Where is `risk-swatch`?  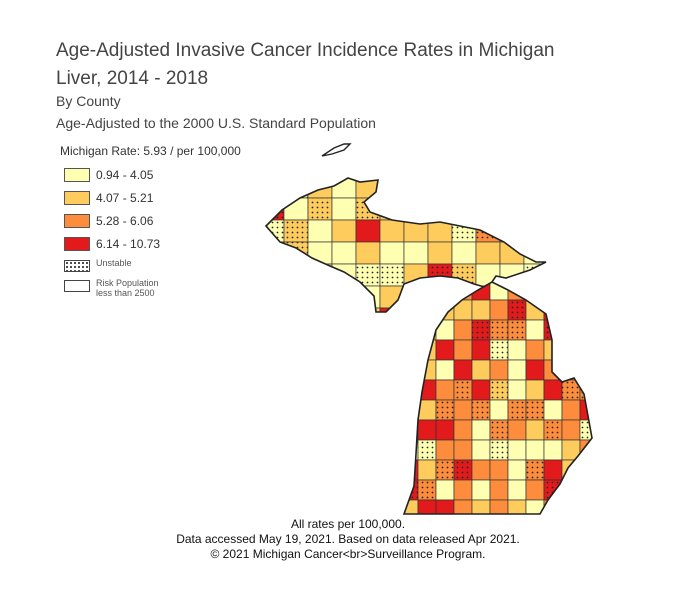 risk-swatch is located at coordinates (77, 286).